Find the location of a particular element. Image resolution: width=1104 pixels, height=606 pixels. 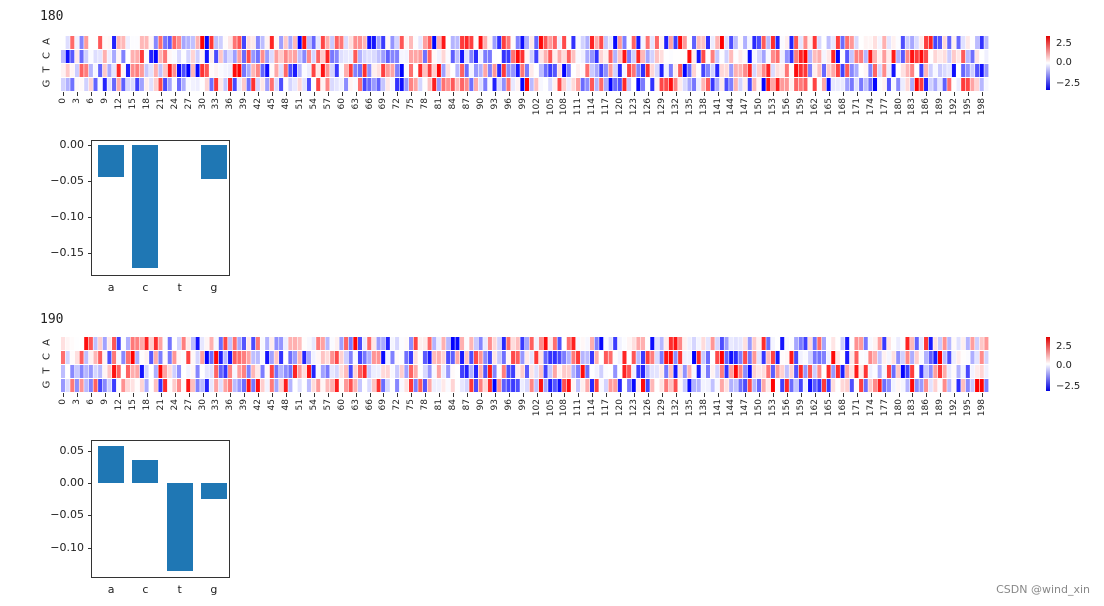

output-label-180: 180 is located at coordinates (52, 16).